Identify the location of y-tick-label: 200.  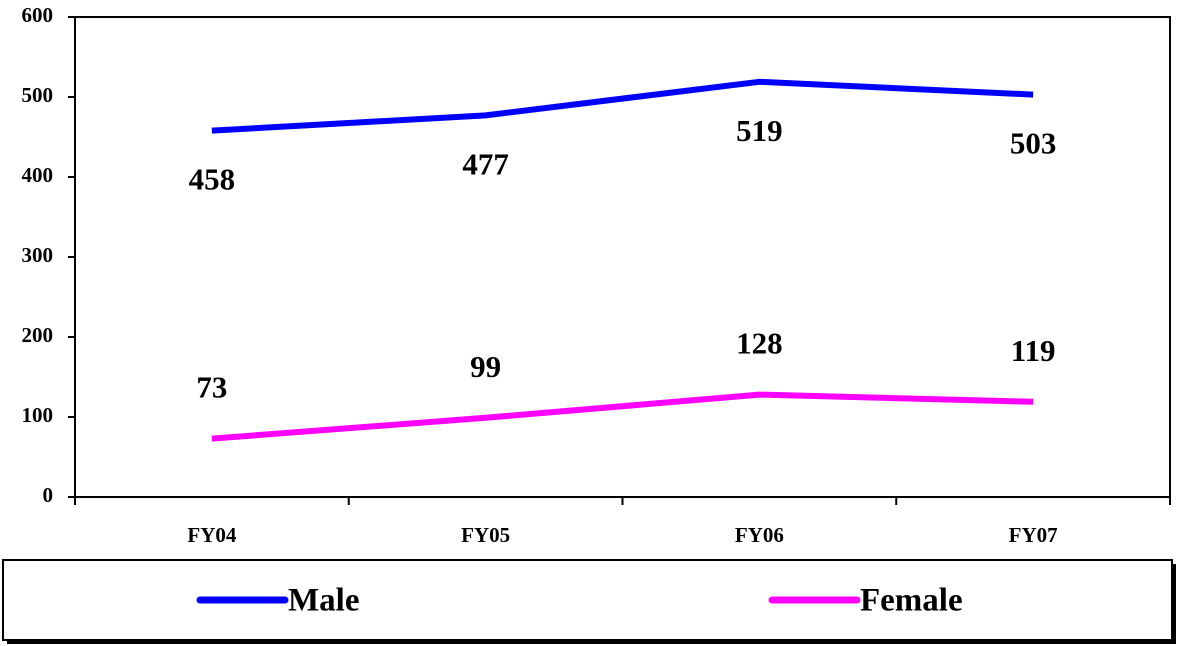
(38, 335).